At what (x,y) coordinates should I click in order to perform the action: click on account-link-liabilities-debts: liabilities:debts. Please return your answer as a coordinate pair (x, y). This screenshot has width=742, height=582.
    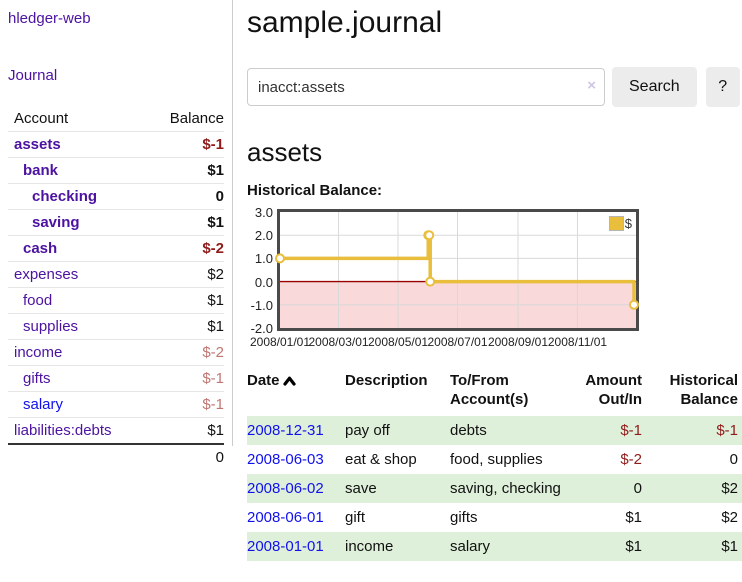
    Looking at the image, I should click on (63, 430).